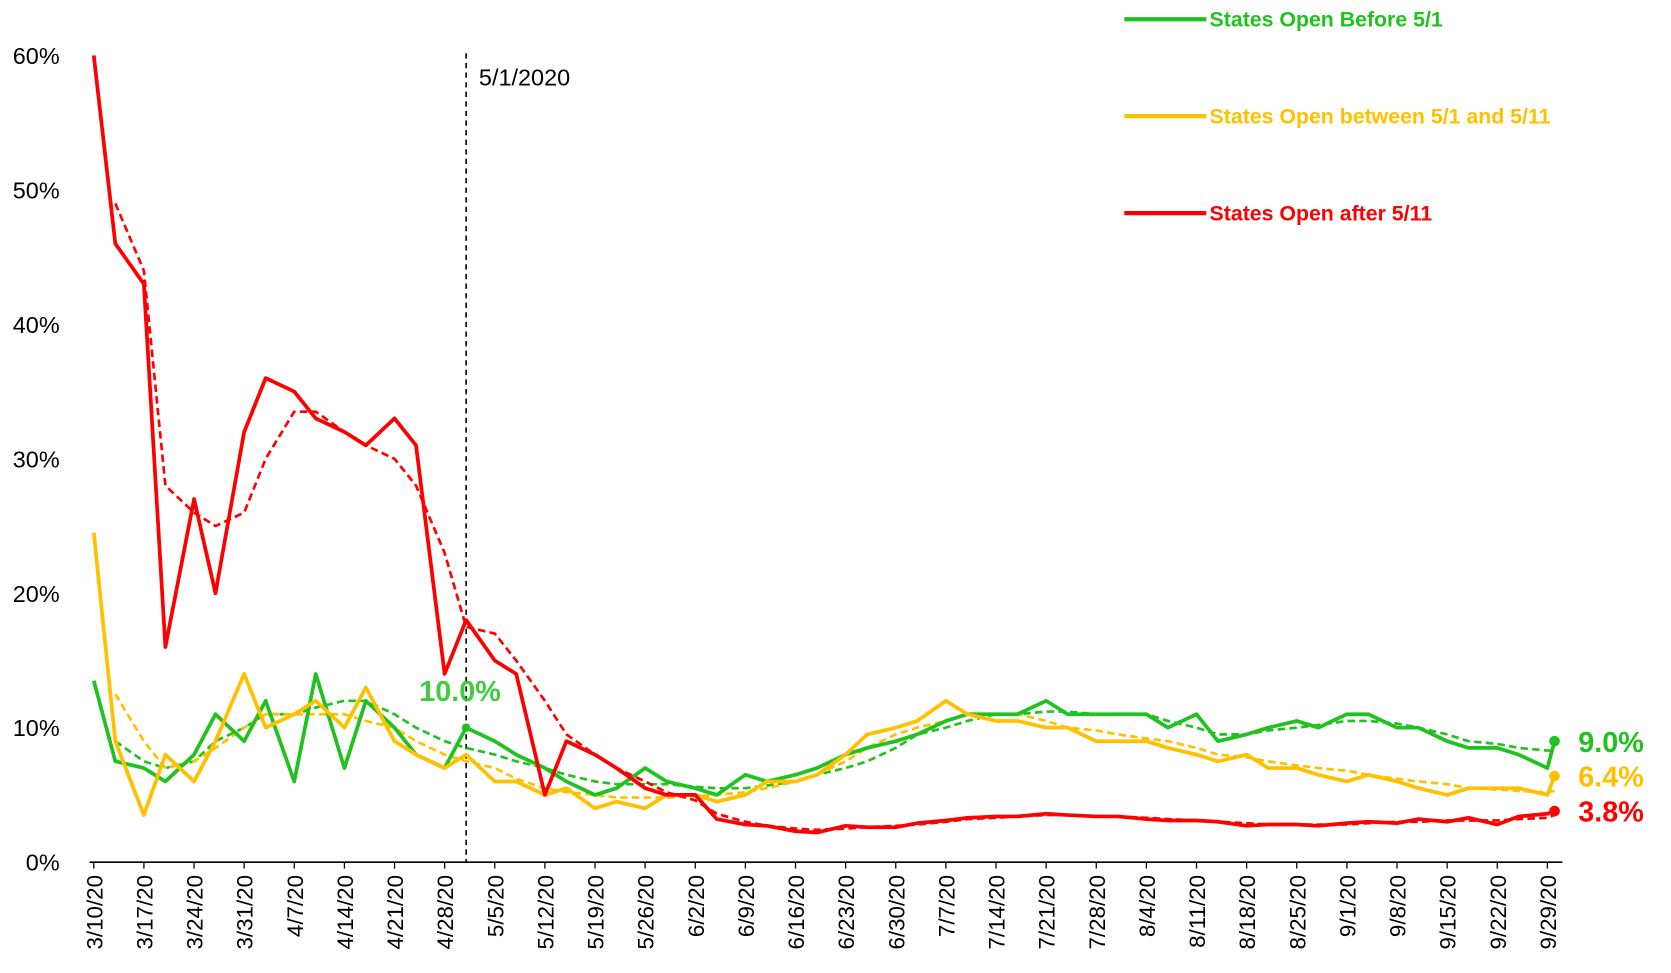 Image resolution: width=1671 pixels, height=973 pixels. What do you see at coordinates (1097, 912) in the screenshot?
I see `x-tick-label: 7/28/20` at bounding box center [1097, 912].